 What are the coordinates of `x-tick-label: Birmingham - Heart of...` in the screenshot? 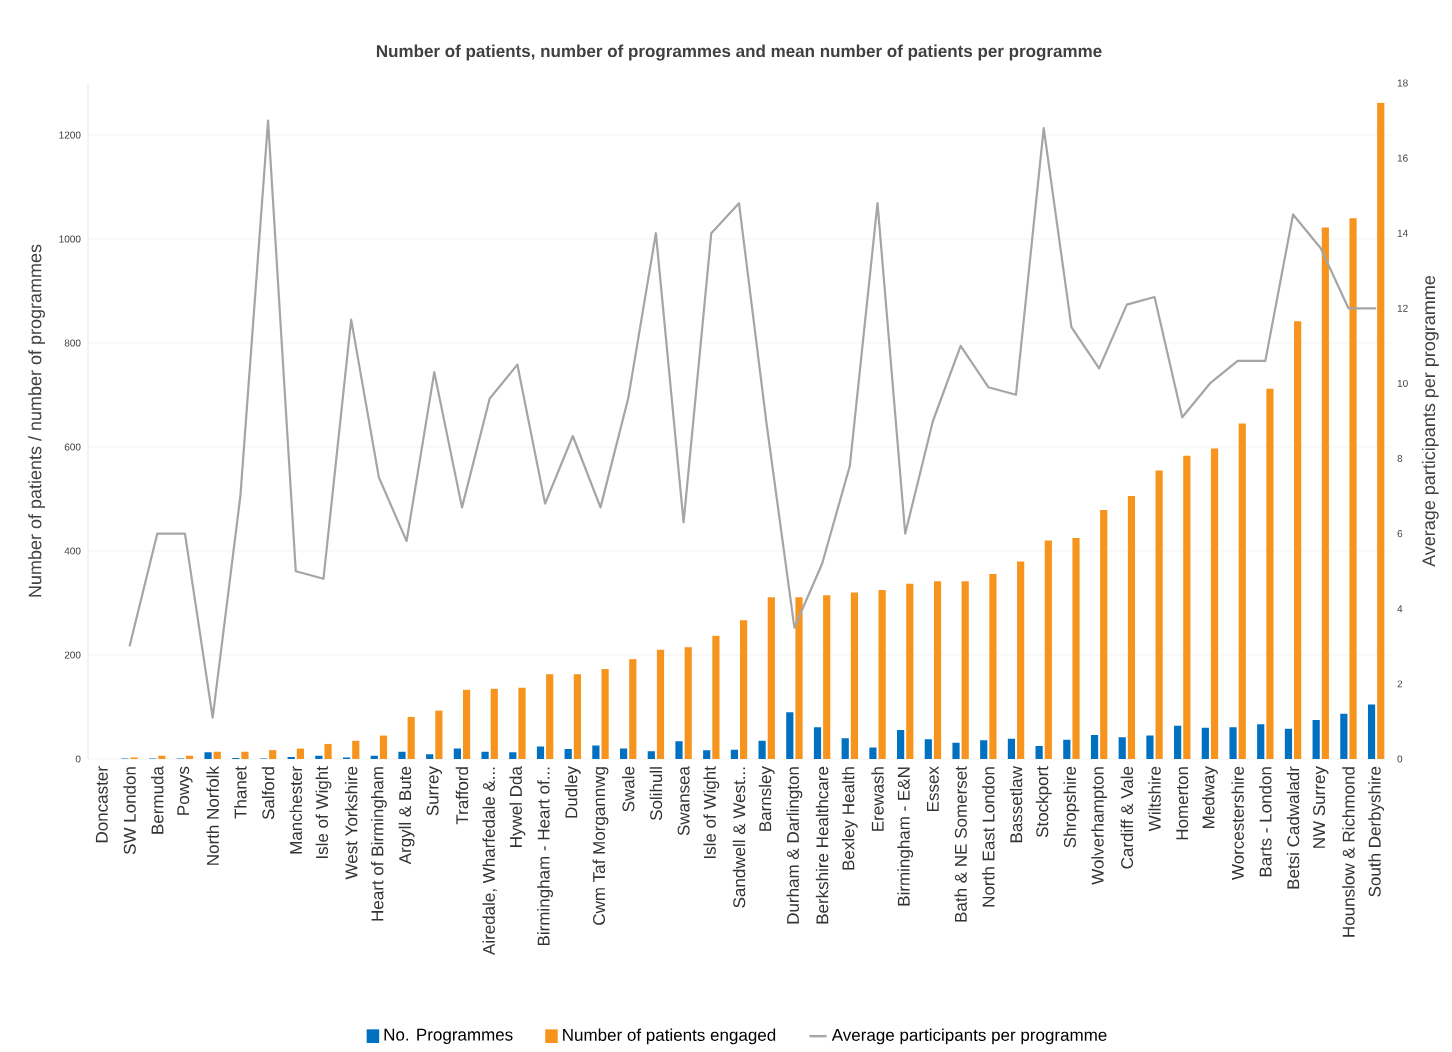 It's located at (545, 856).